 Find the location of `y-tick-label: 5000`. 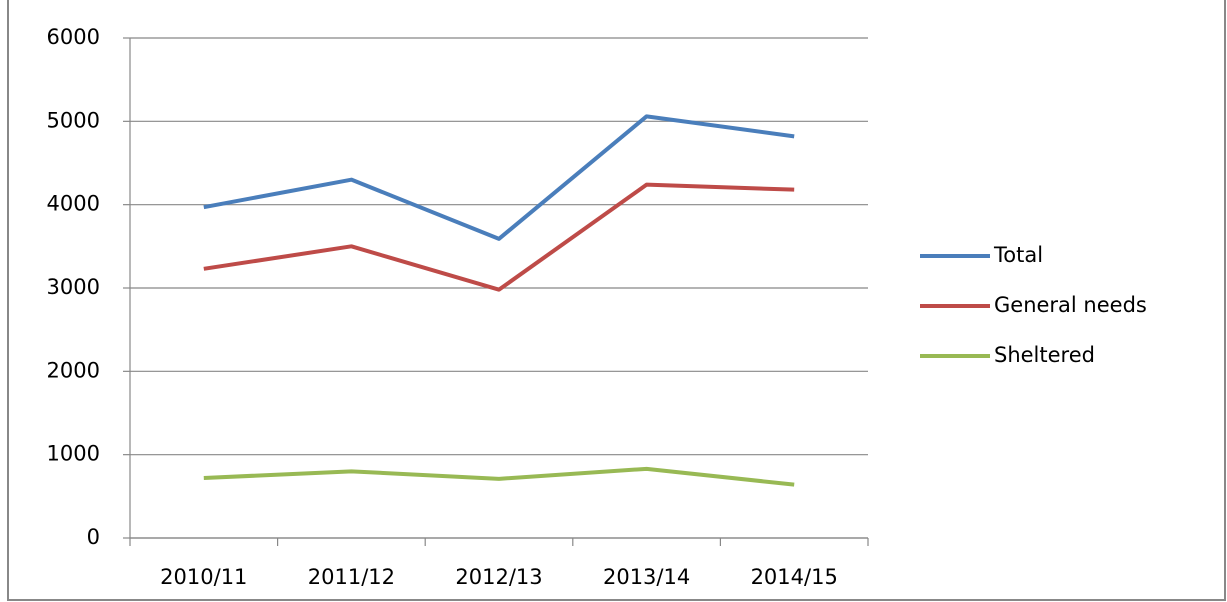

y-tick-label: 5000 is located at coordinates (73, 120).